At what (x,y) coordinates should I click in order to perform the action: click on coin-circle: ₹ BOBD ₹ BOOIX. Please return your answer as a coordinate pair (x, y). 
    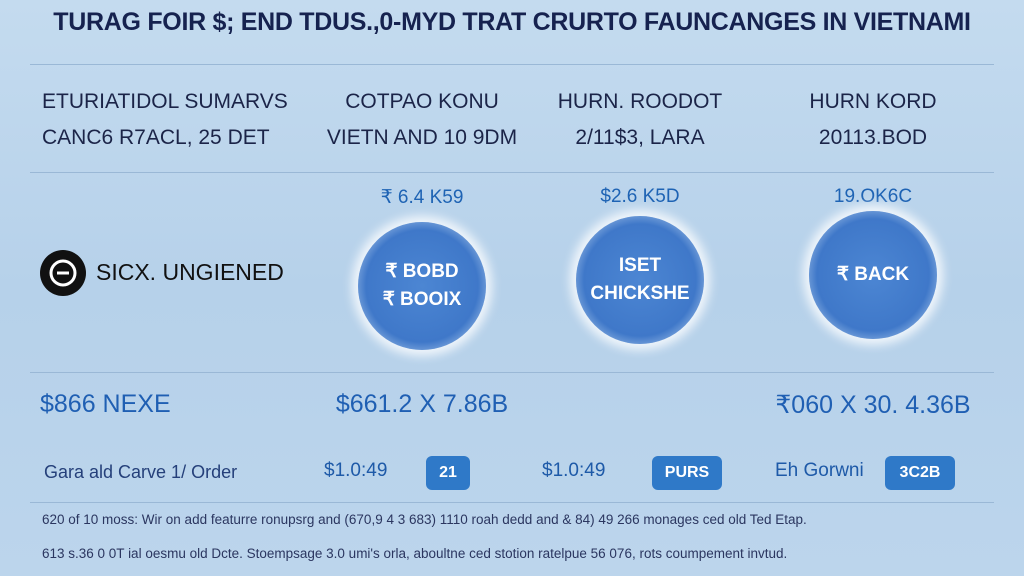
    Looking at the image, I should click on (422, 286).